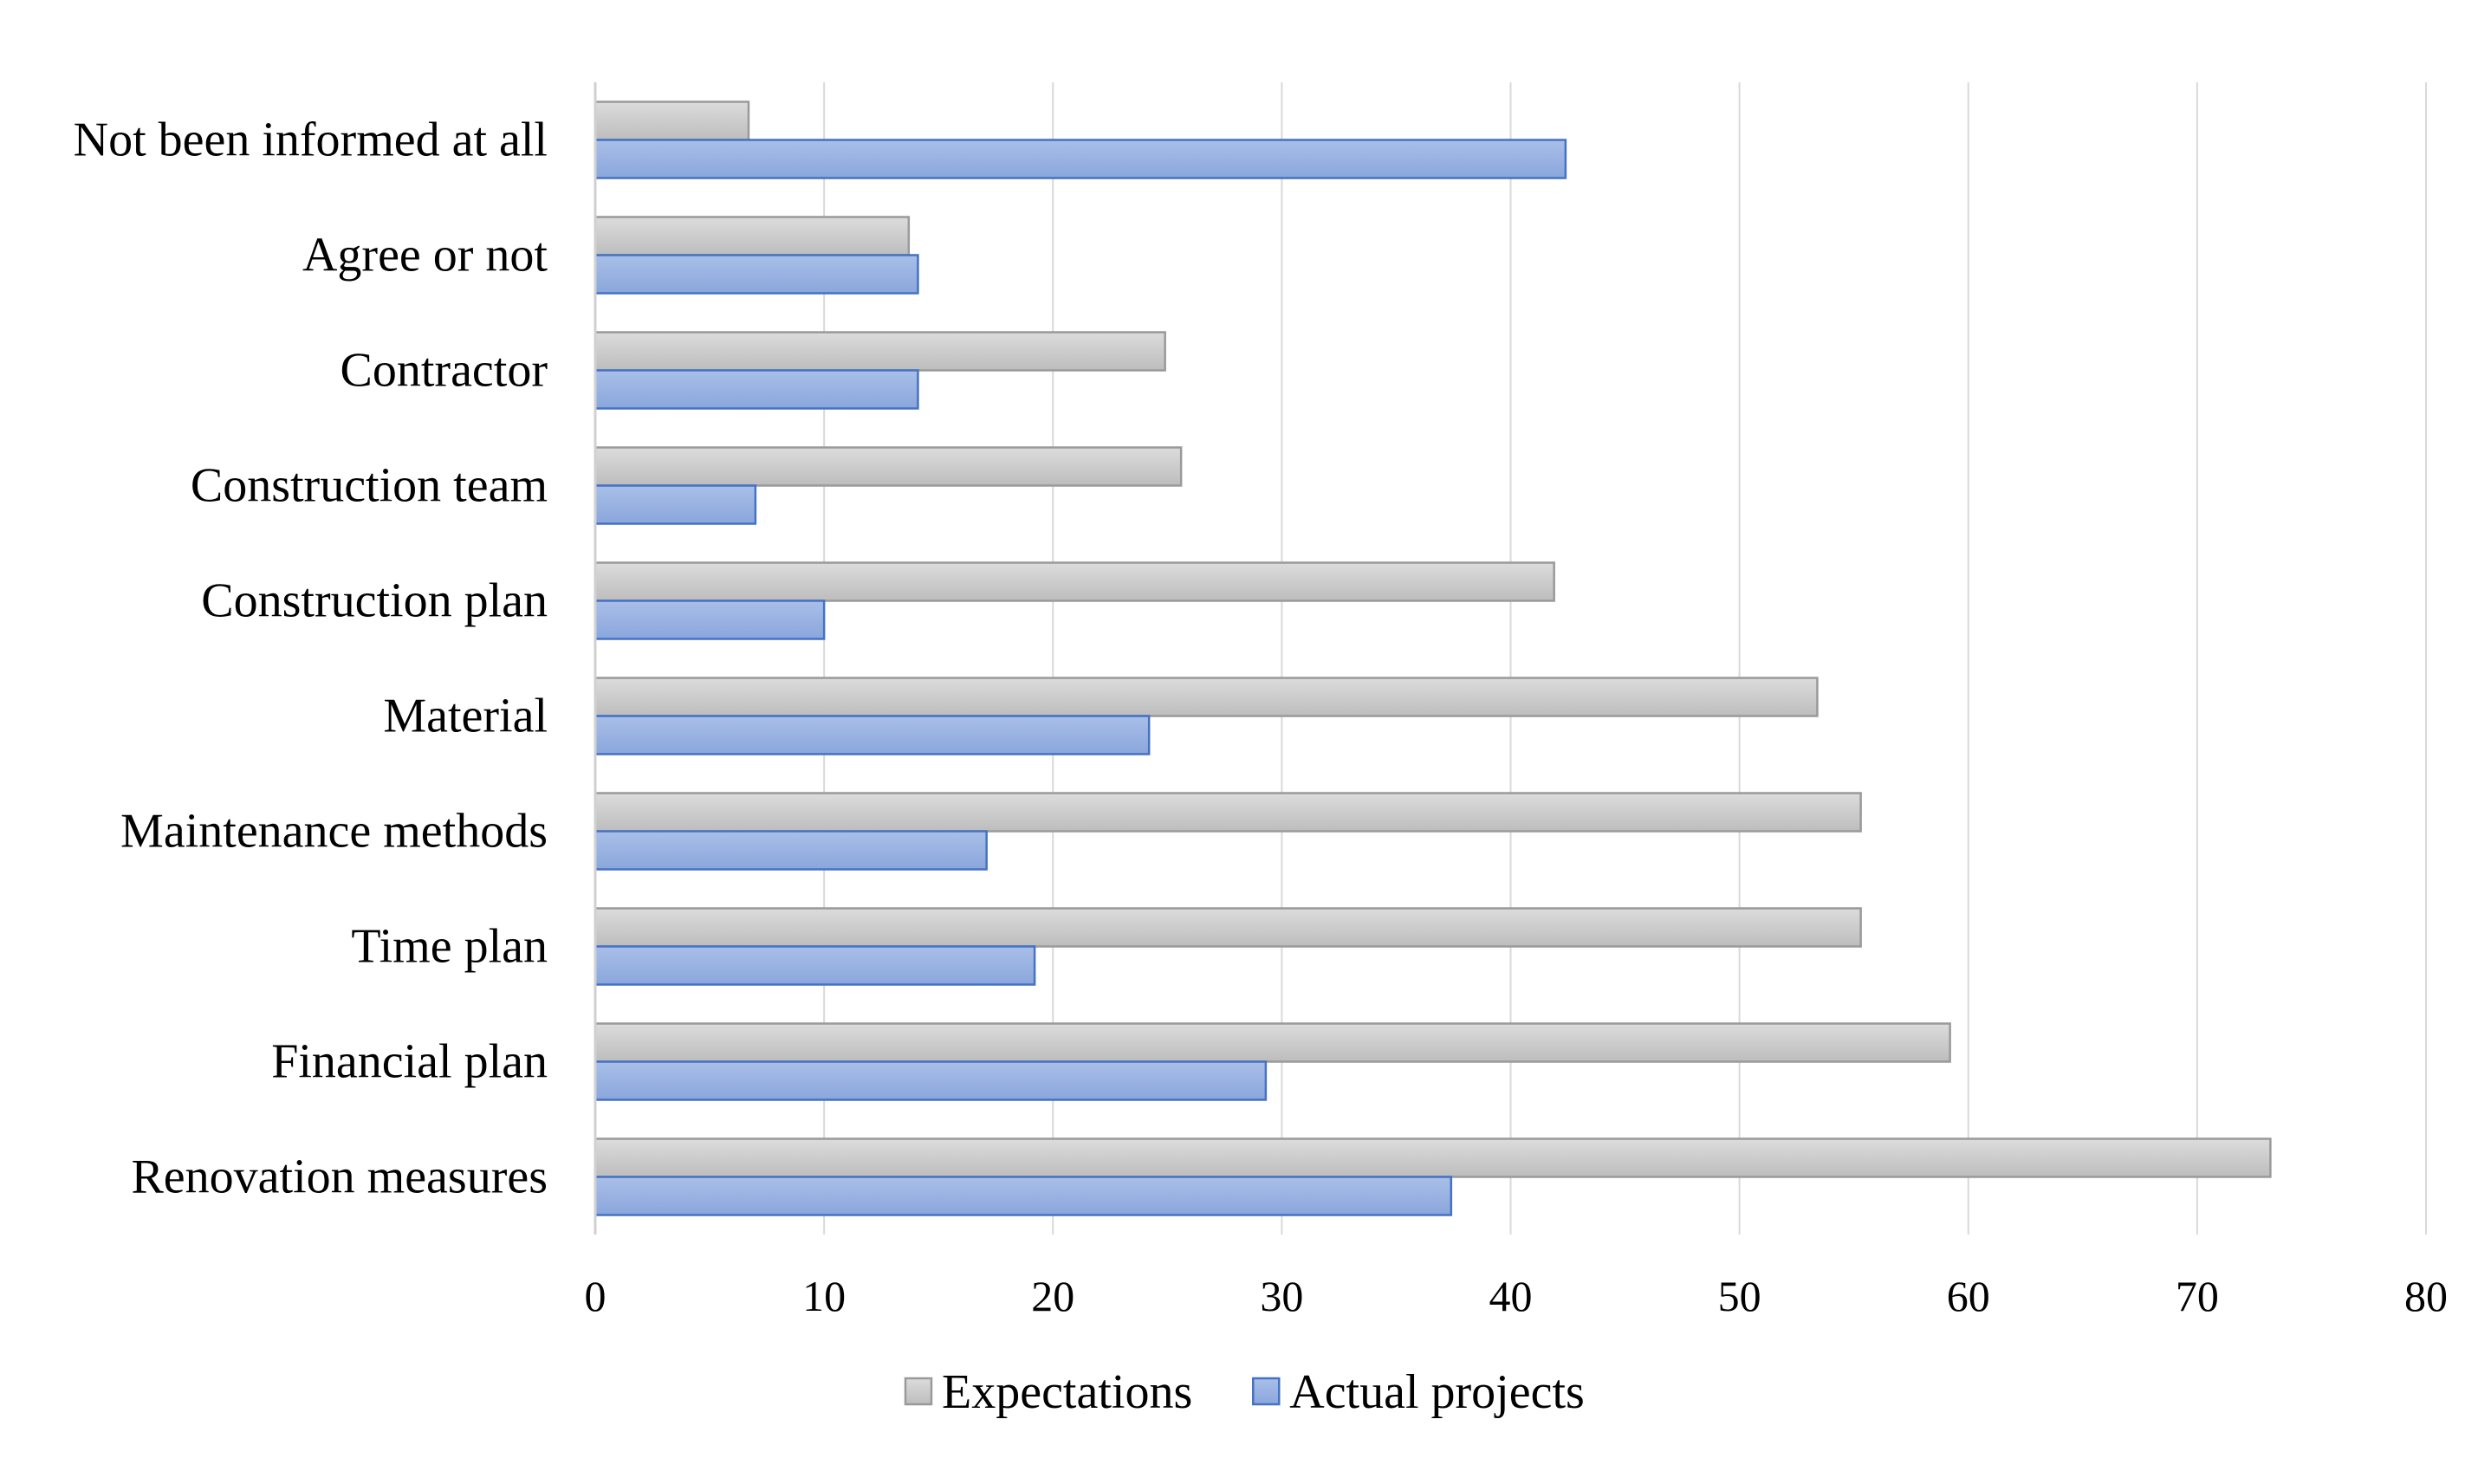 The height and width of the screenshot is (1484, 2478). What do you see at coordinates (425, 255) in the screenshot?
I see `category-label: Agree or not` at bounding box center [425, 255].